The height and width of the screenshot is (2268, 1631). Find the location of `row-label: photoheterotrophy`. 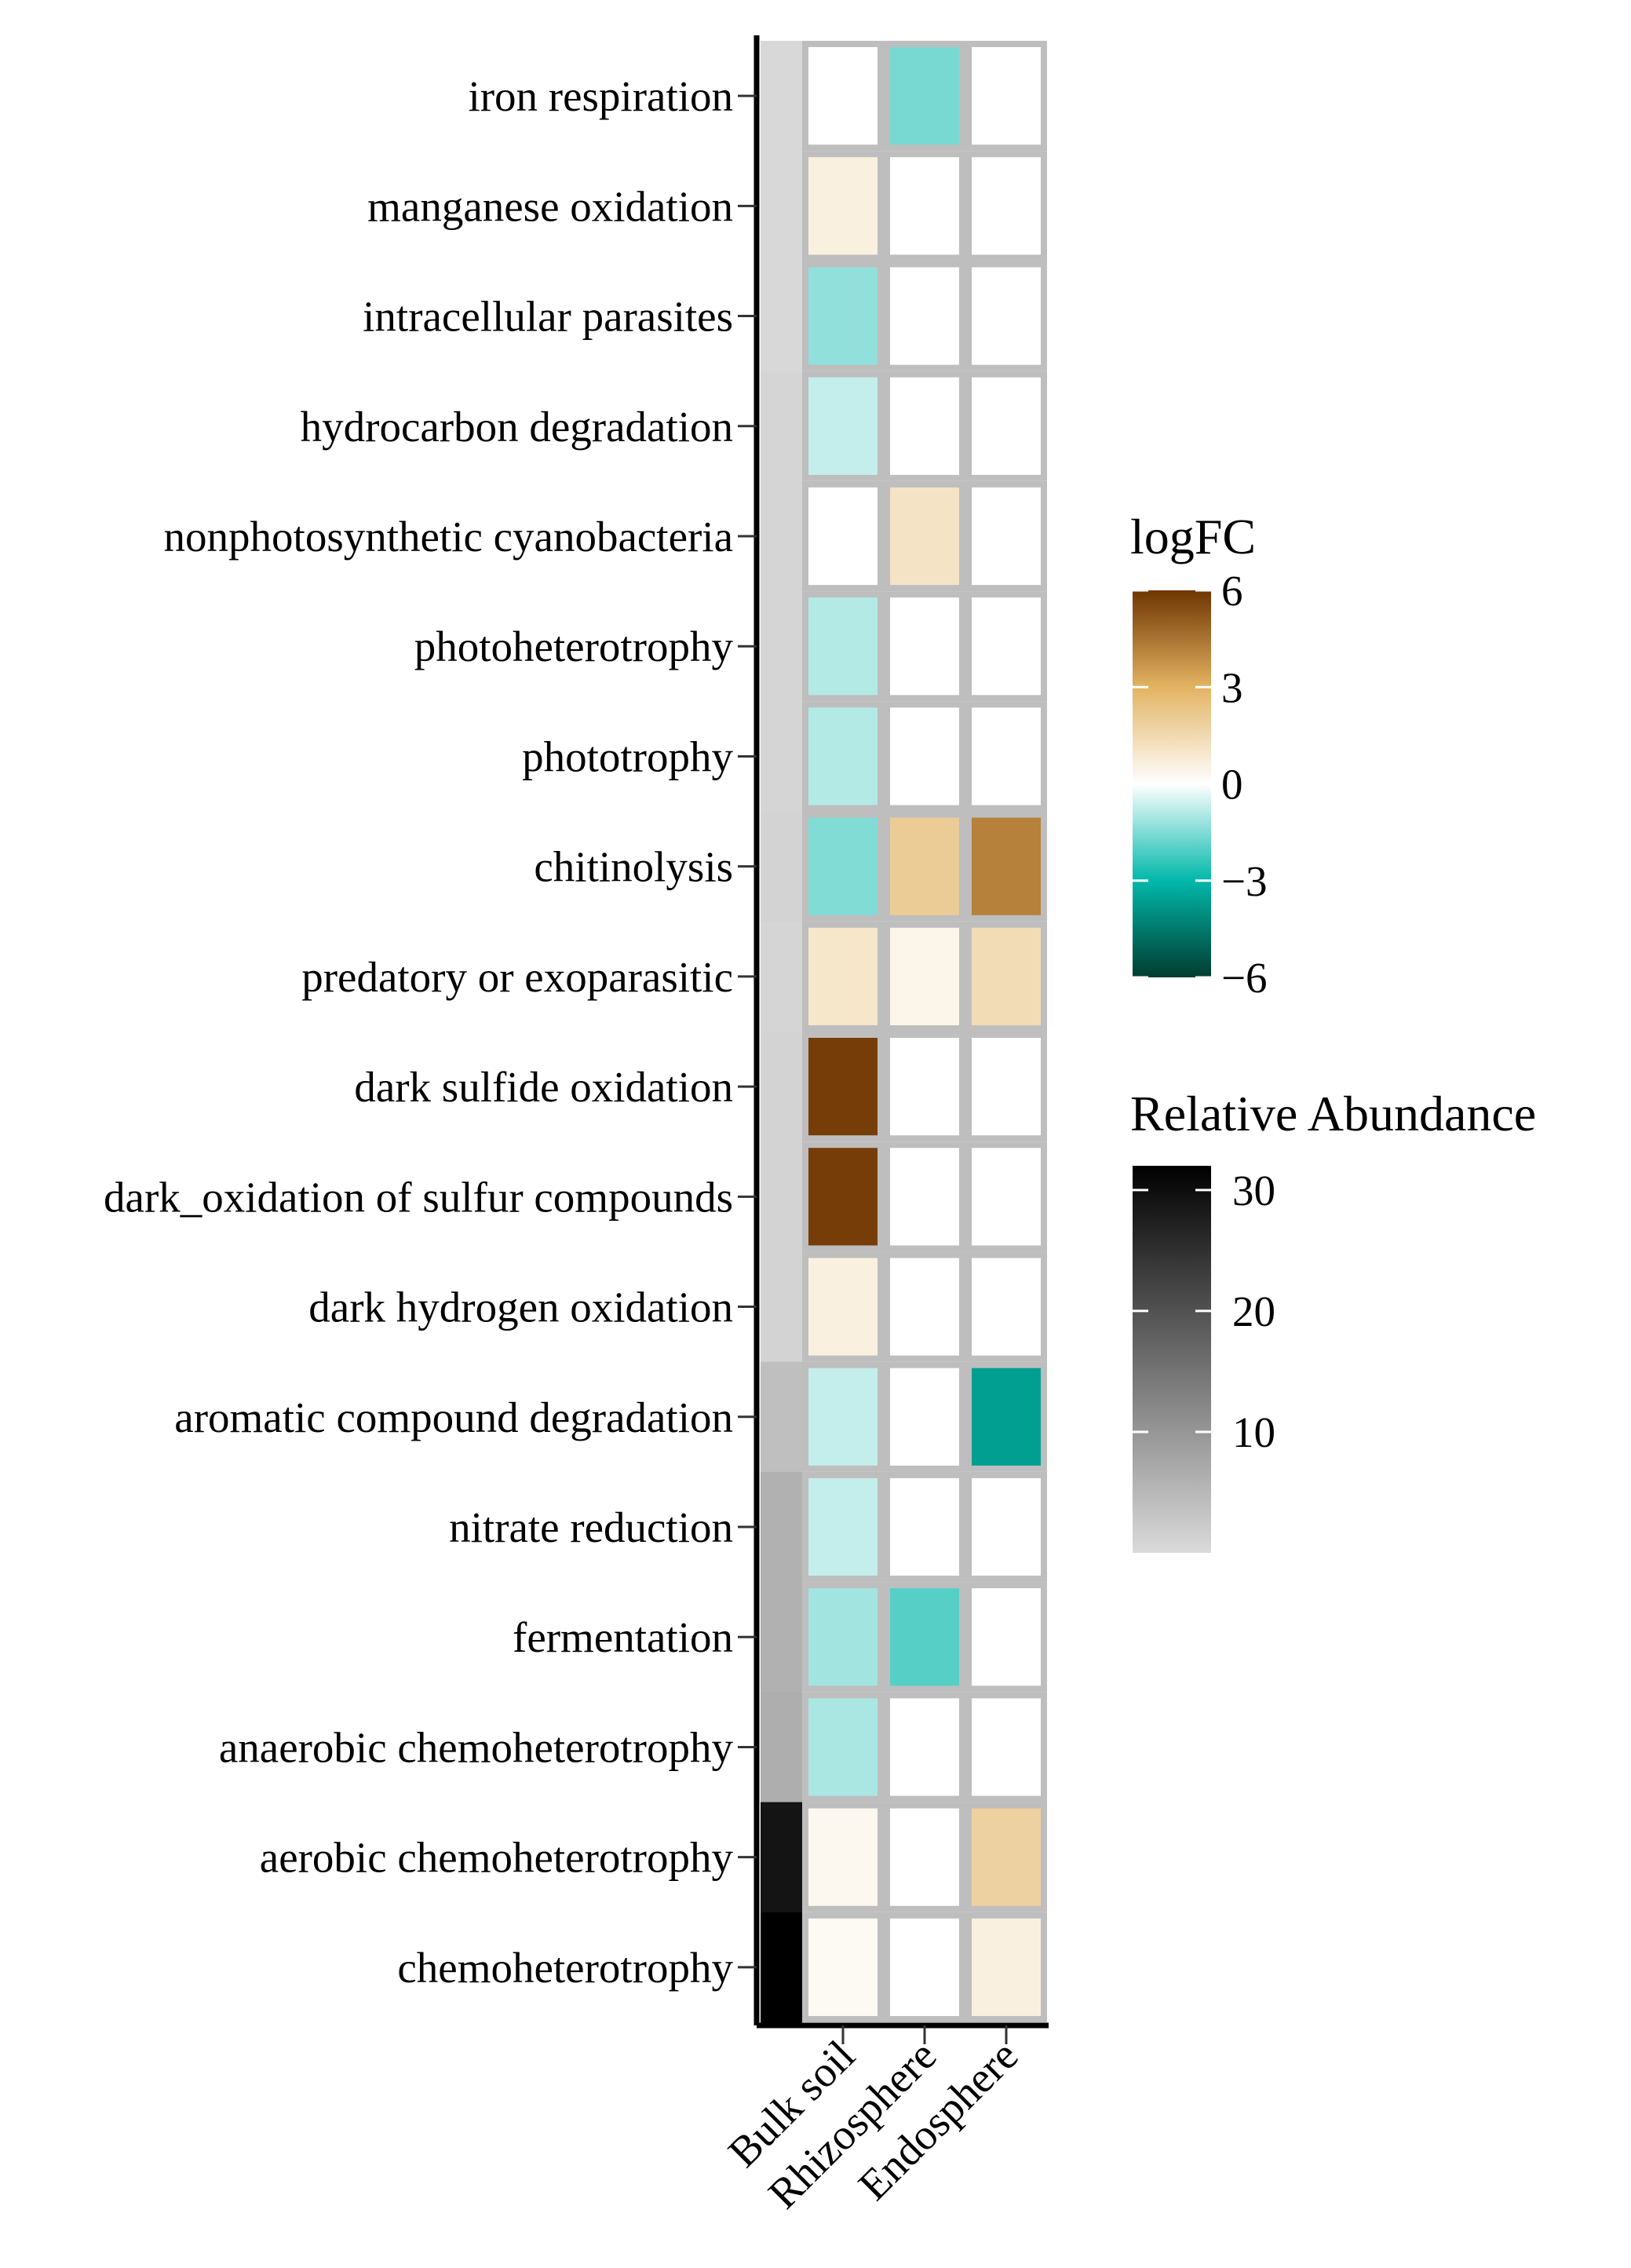

row-label: photoheterotrophy is located at coordinates (574, 646).